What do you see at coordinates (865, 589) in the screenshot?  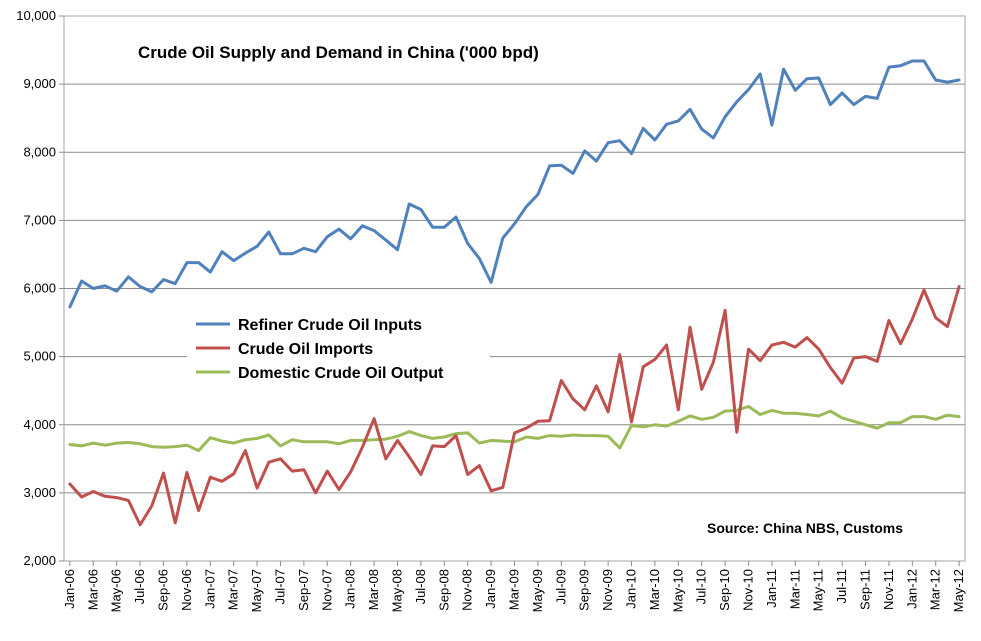 I see `x-tick-label: Sep-11` at bounding box center [865, 589].